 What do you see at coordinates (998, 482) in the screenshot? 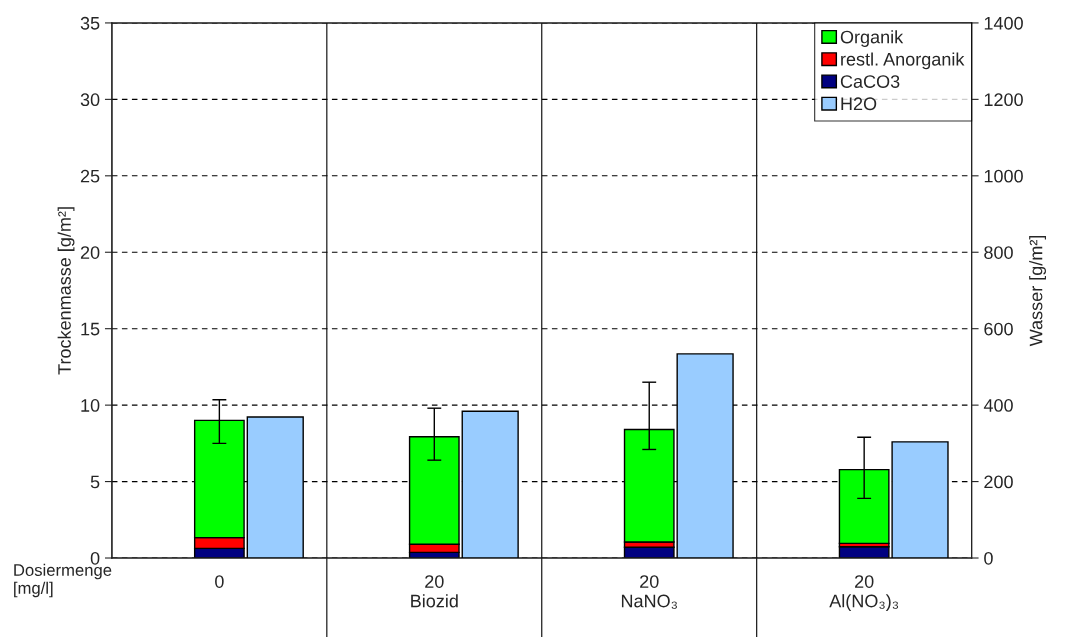
I see `y2-tick-label: 200` at bounding box center [998, 482].